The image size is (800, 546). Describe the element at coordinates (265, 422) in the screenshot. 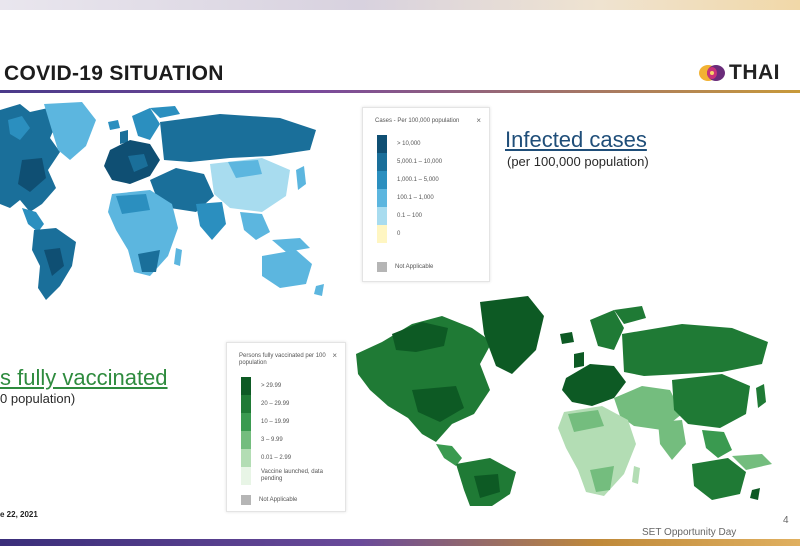

I see `vaccinated-legend-item: 10 – 19.99` at that location.